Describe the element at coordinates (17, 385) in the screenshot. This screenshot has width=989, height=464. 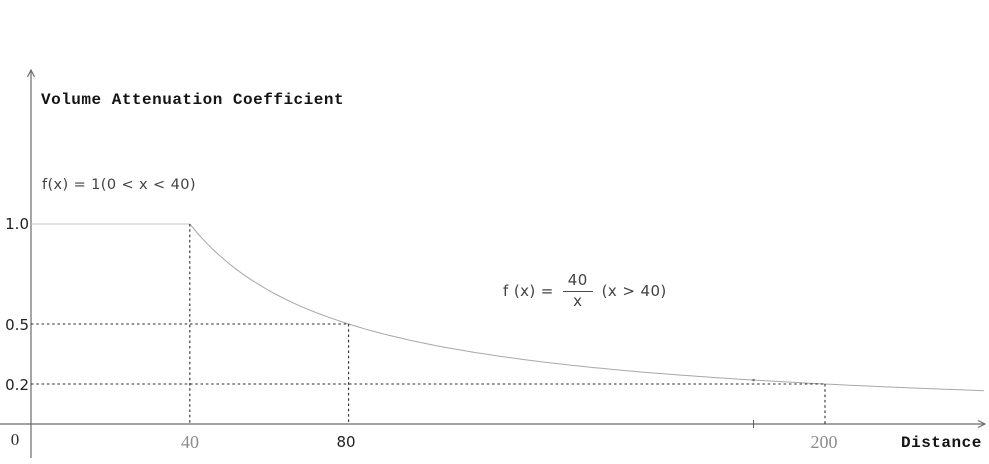
I see `y-tick-label-0.2: 0.2` at that location.